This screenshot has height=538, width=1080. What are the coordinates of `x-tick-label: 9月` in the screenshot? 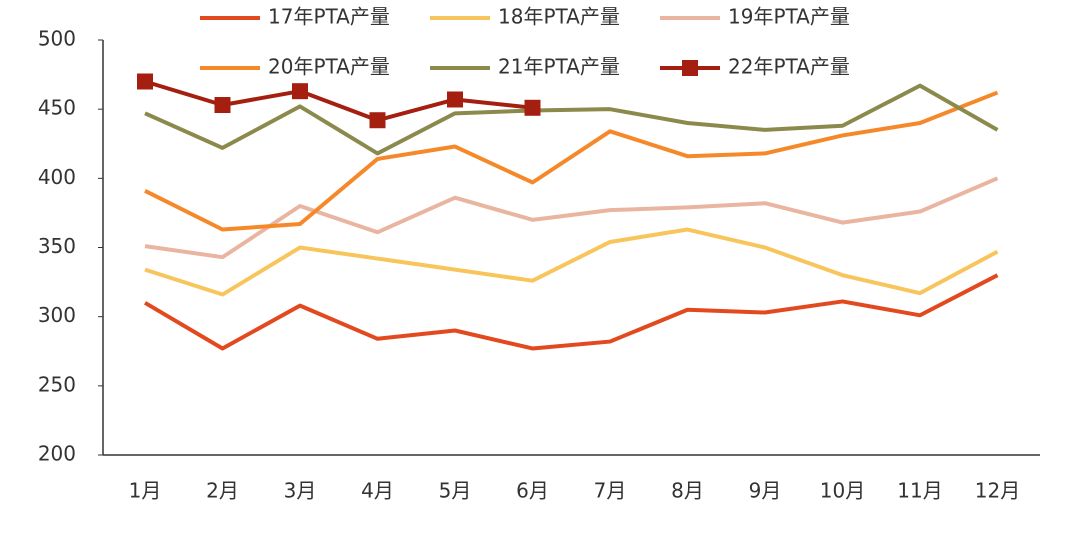 It's located at (765, 491).